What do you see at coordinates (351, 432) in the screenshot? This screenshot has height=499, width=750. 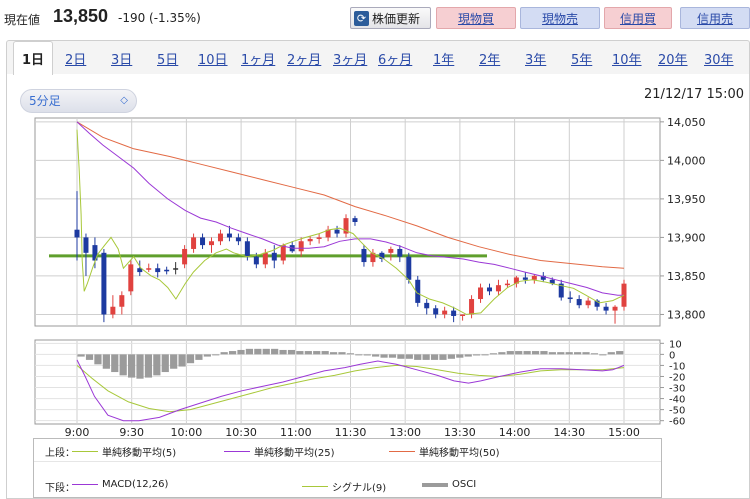 I see `x-tick-label: 11:30` at bounding box center [351, 432].